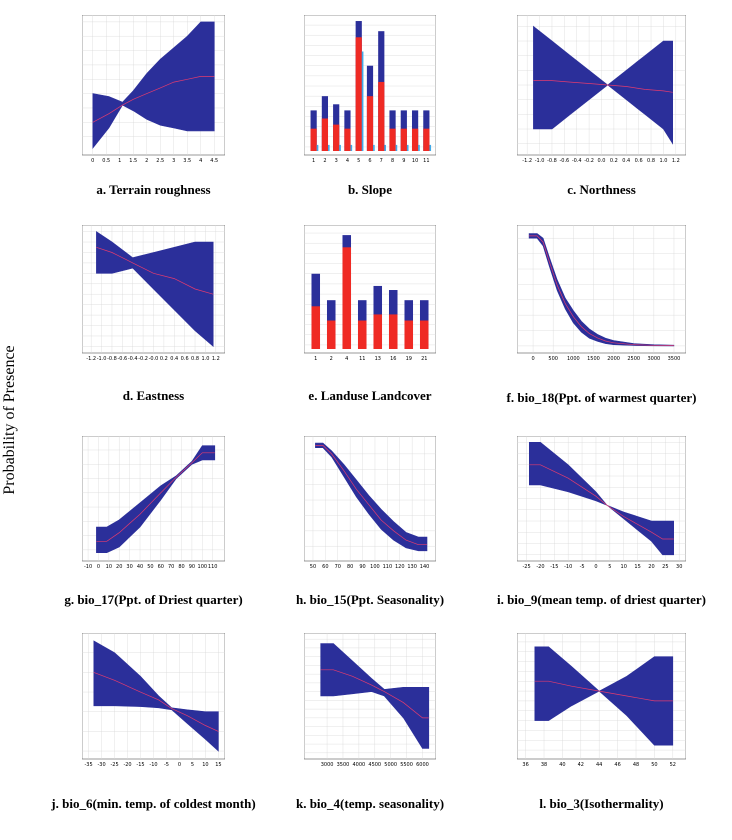 The image size is (732, 840). I want to click on x-tick-label: 7, so click(381, 161).